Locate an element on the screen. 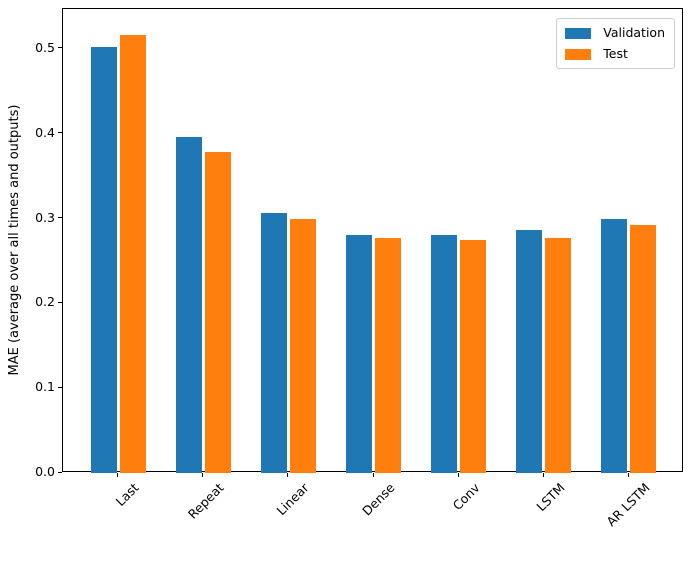 This screenshot has height=575, width=691. y-tick-label: 0.5 is located at coordinates (45, 47).